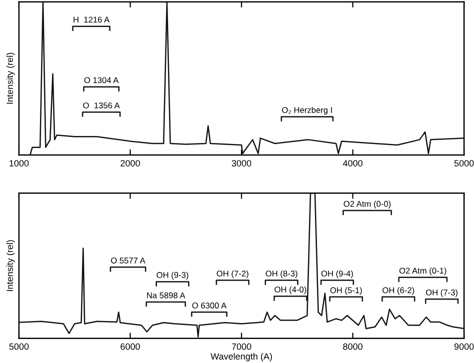 This screenshot has width=474, height=363. I want to click on x-tick-label: 6000, so click(130, 346).